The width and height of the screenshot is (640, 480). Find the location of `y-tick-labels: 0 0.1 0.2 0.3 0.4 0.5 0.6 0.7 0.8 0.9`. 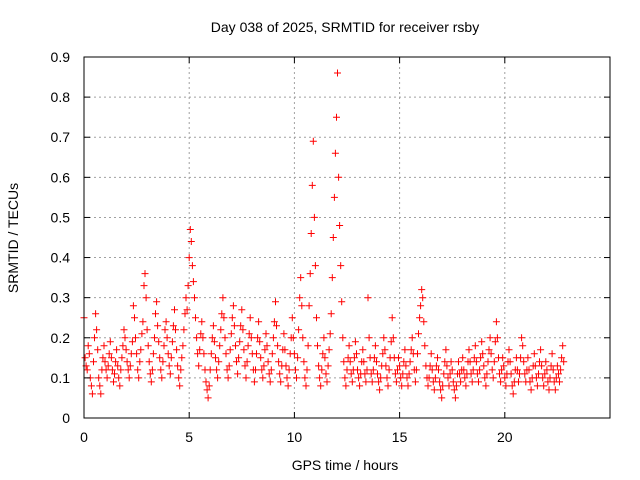

y-tick-labels: 0 0.1 0.2 0.3 0.4 0.5 0.6 0.7 0.8 0.9 is located at coordinates (61, 237).